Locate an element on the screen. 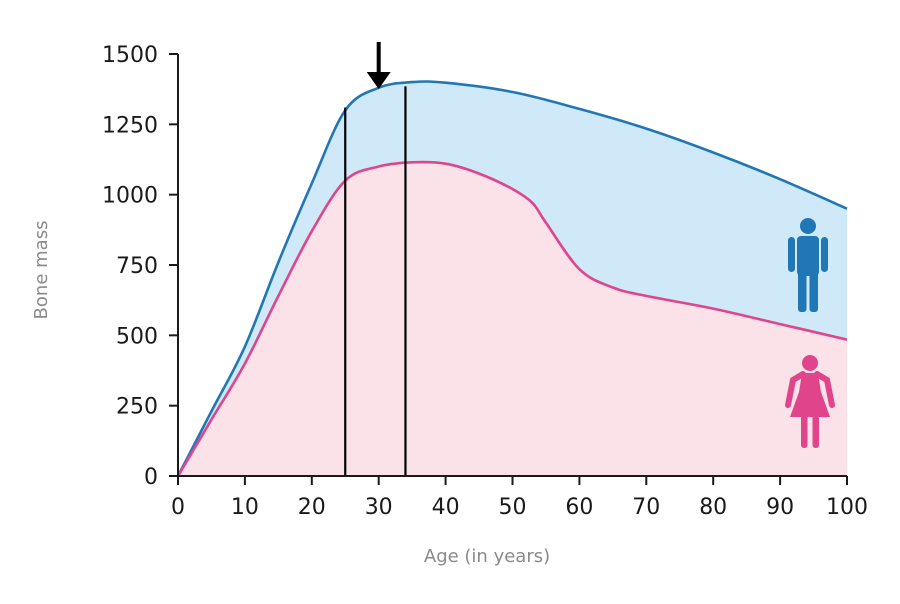 This screenshot has height=604, width=900. x-tick-label: 10 is located at coordinates (245, 507).